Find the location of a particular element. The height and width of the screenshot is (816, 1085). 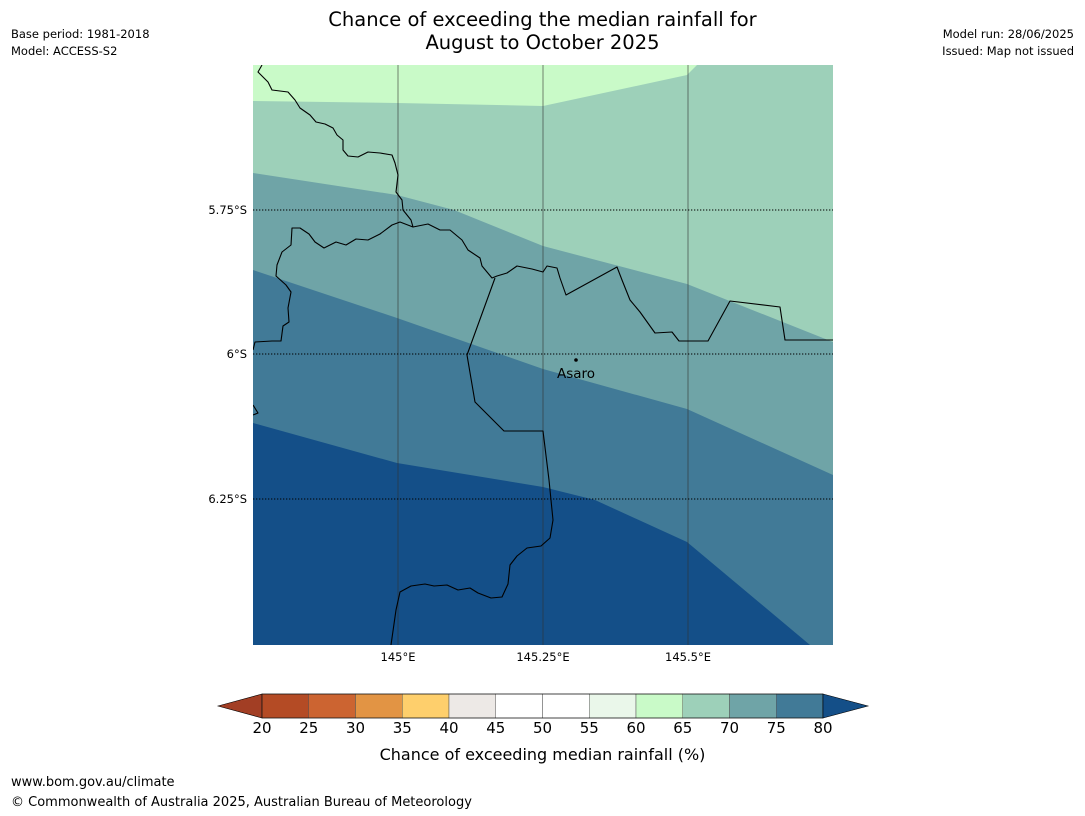

place-asaro: Asaro is located at coordinates (576, 370).